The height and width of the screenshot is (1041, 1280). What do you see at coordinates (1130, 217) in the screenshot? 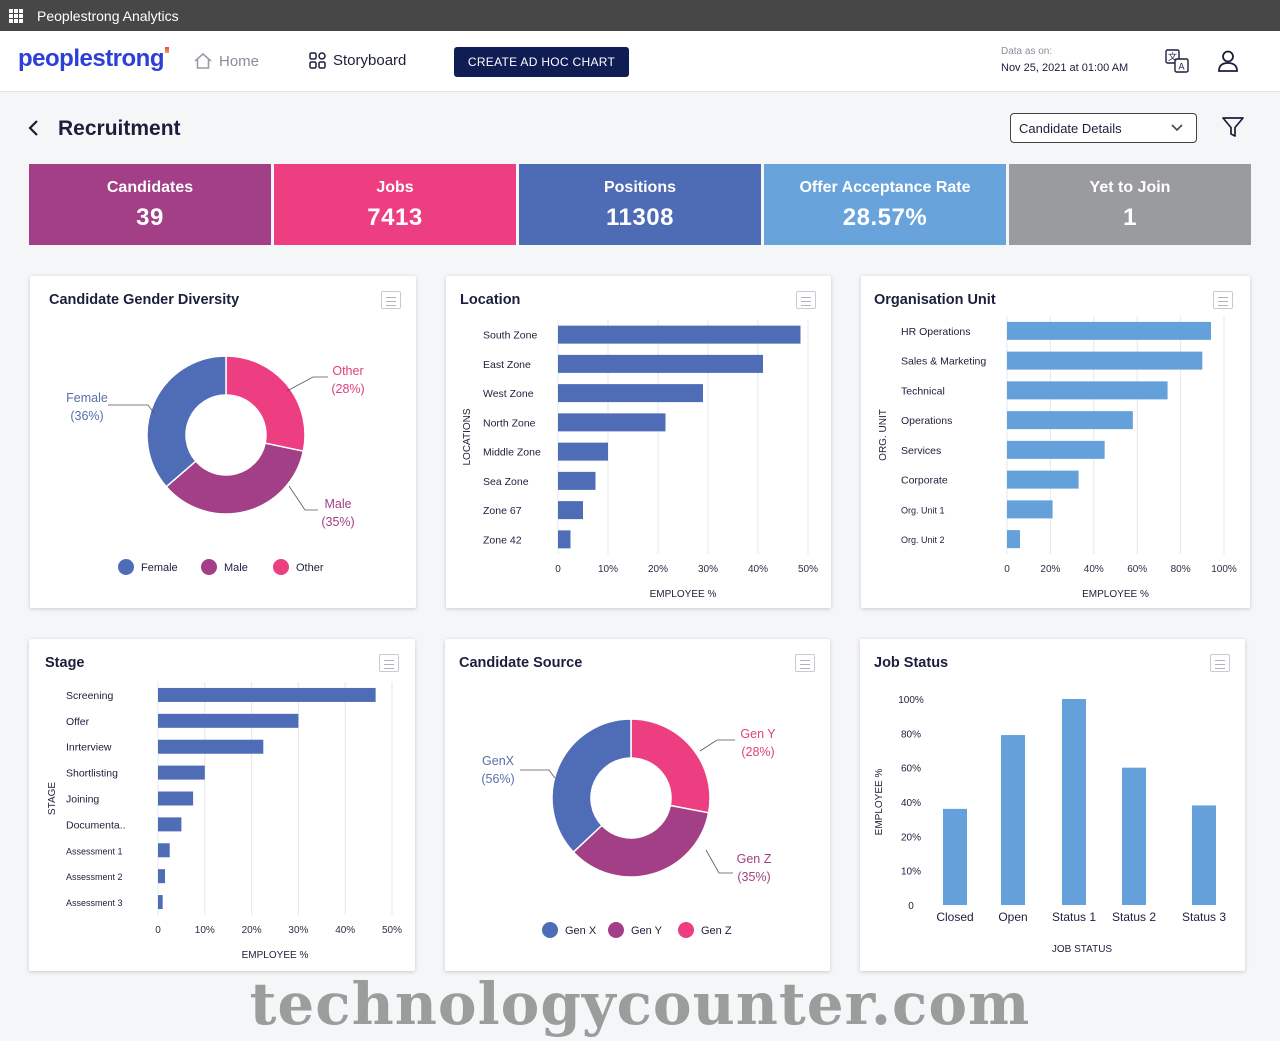
I see `kpi-value: 1` at bounding box center [1130, 217].